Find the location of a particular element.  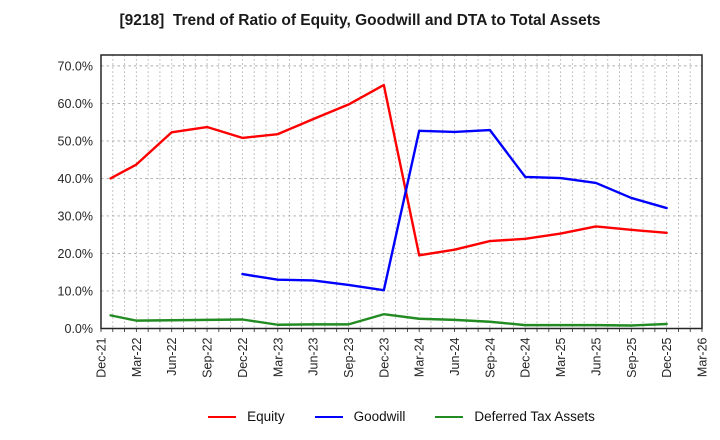

legend-label-dta: Deferred Tax Assets is located at coordinates (534, 417).